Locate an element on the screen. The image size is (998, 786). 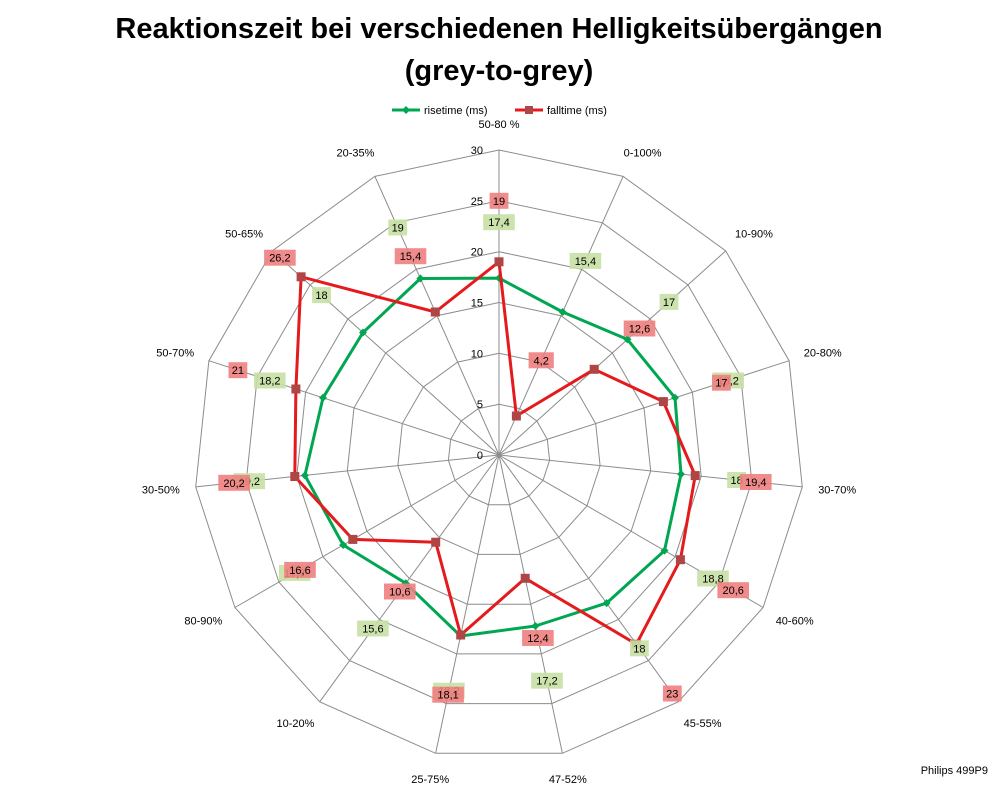
data-label: 19,4 is located at coordinates (755, 483).